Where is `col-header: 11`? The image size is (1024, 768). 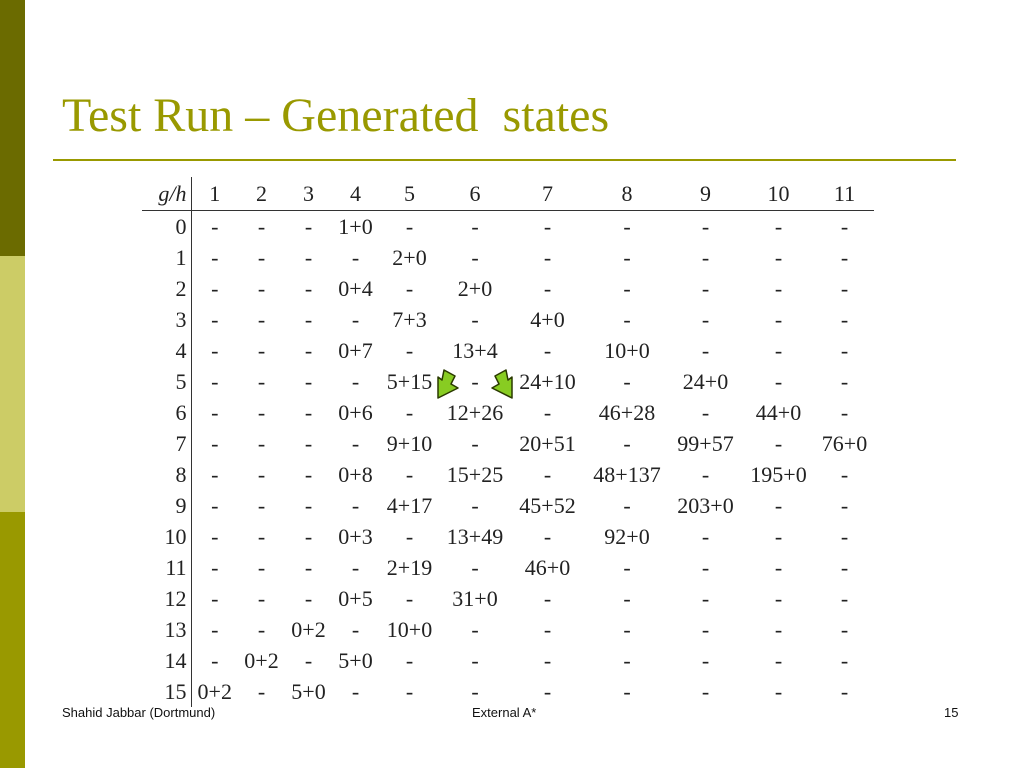 col-header: 11 is located at coordinates (844, 194).